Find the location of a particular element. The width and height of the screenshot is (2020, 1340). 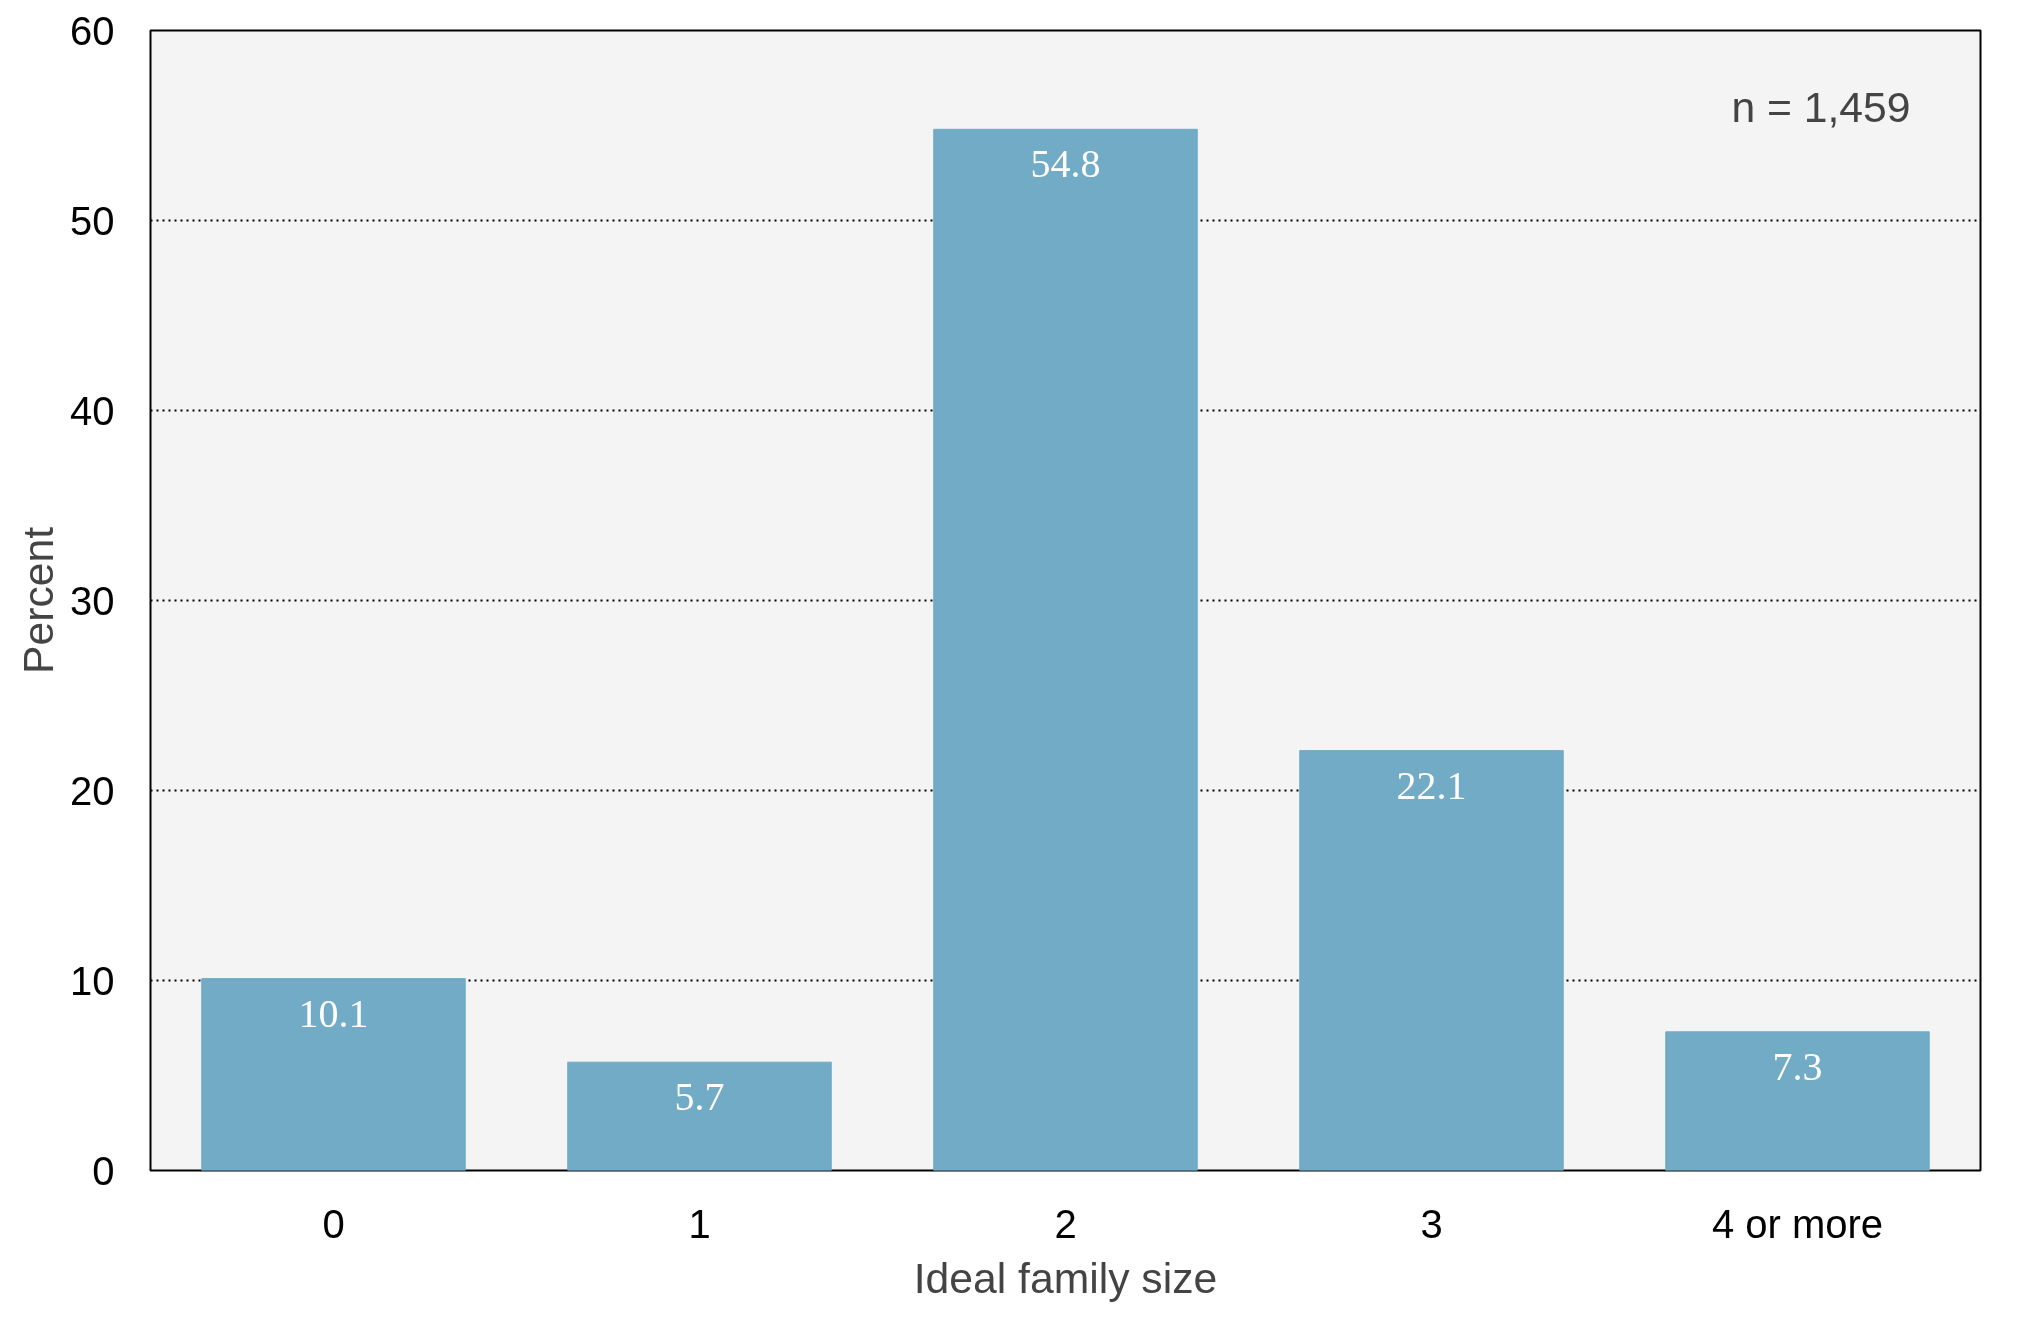

annotation: n = 1,459 is located at coordinates (1821, 106).